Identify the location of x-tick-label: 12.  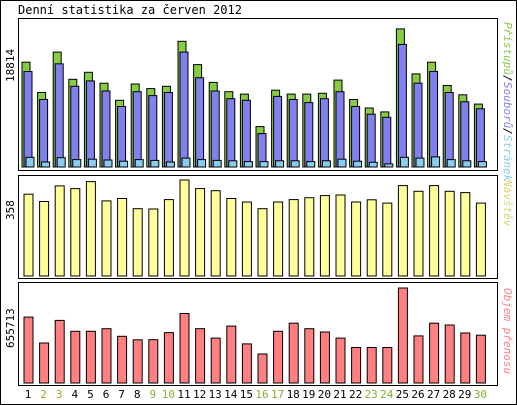
(199, 394).